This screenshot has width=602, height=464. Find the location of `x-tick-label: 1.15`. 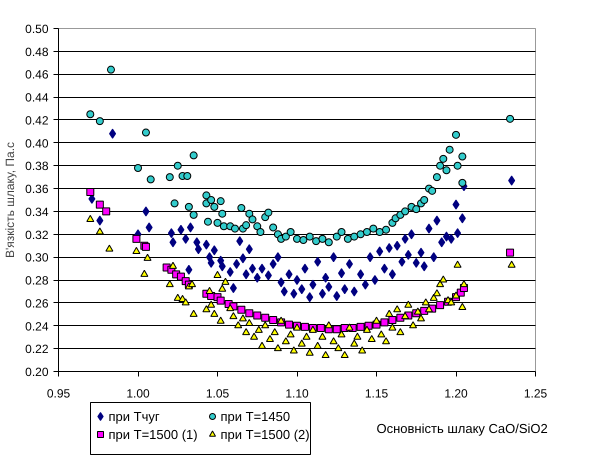

x-tick-label: 1.15 is located at coordinates (376, 393).